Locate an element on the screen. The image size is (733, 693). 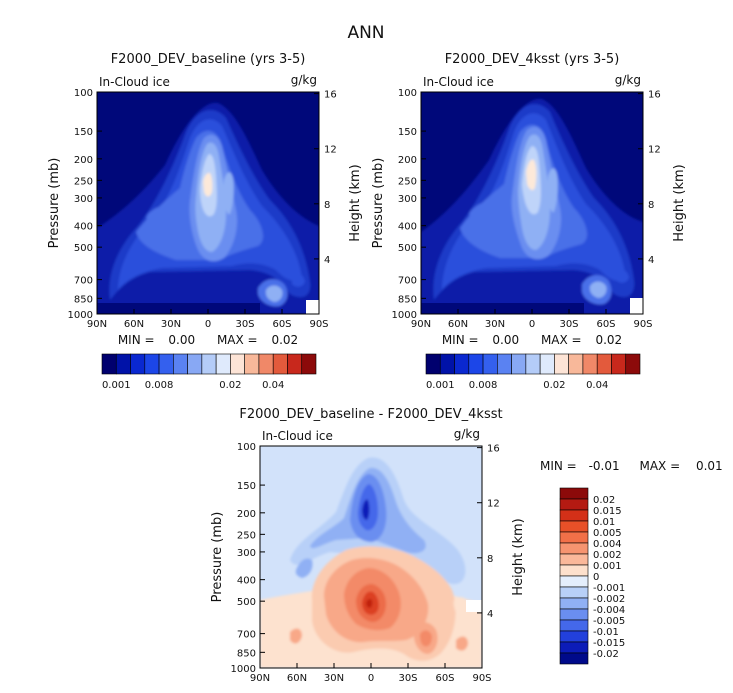
x-axis: 90N 60N 30N 0 30S 60S 90S is located at coordinates (208, 319).